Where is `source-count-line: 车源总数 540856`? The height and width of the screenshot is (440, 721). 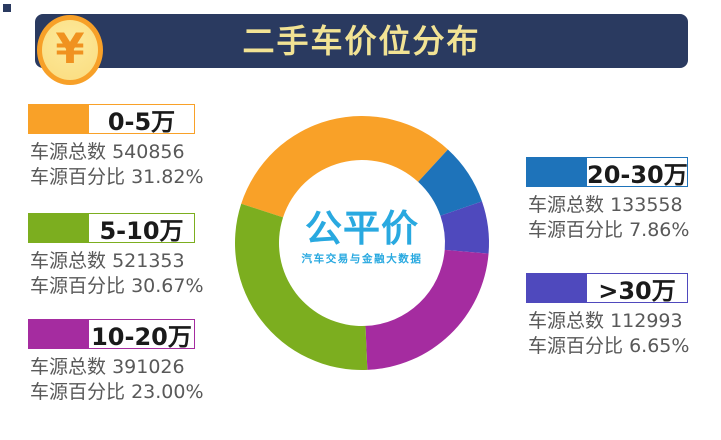
source-count-line: 车源总数 540856 is located at coordinates (111, 152).